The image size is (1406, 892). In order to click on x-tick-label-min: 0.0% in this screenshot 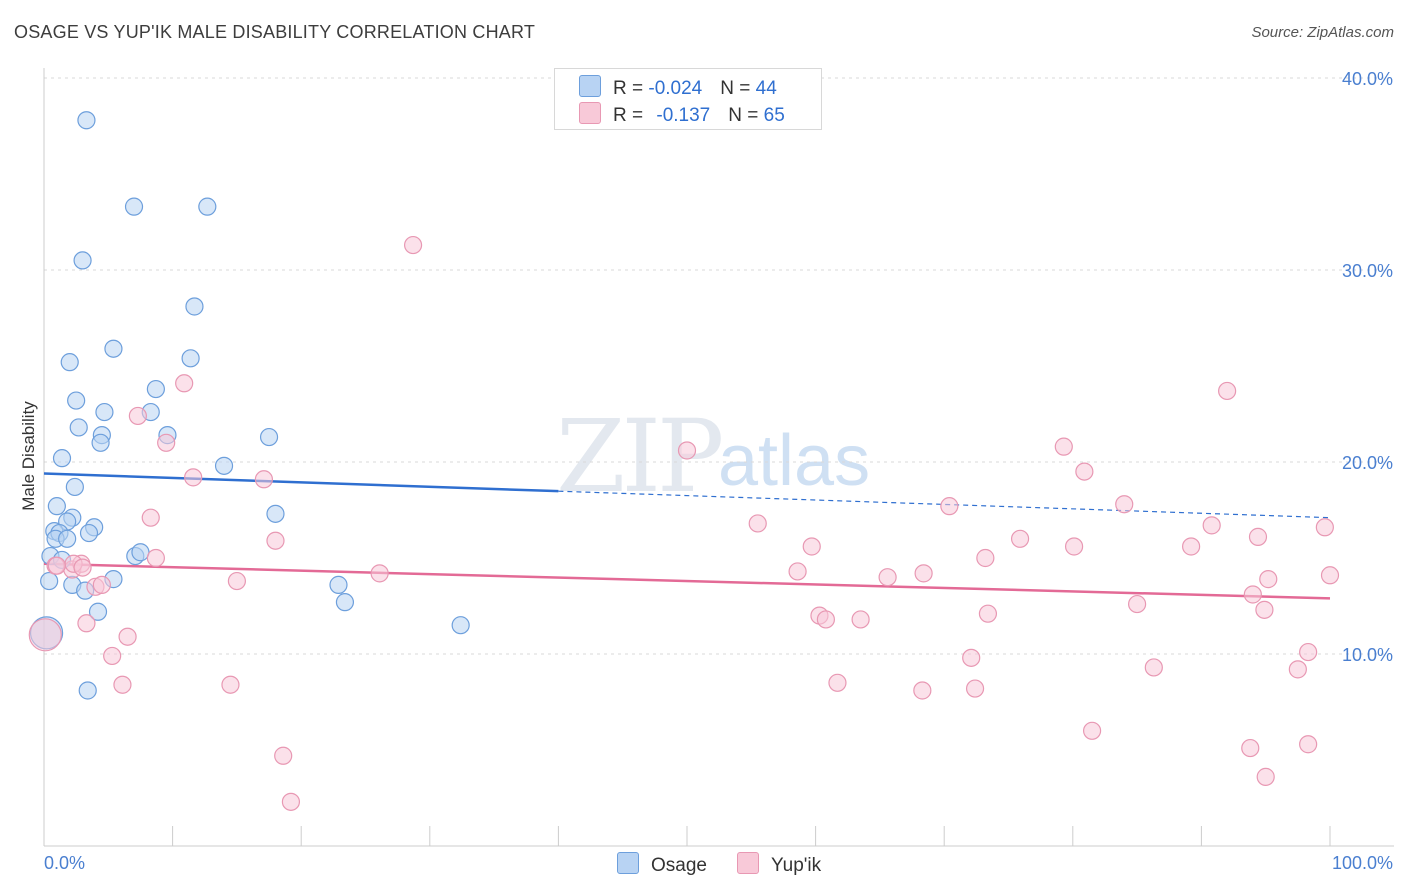, I will do `click(64, 863)`.